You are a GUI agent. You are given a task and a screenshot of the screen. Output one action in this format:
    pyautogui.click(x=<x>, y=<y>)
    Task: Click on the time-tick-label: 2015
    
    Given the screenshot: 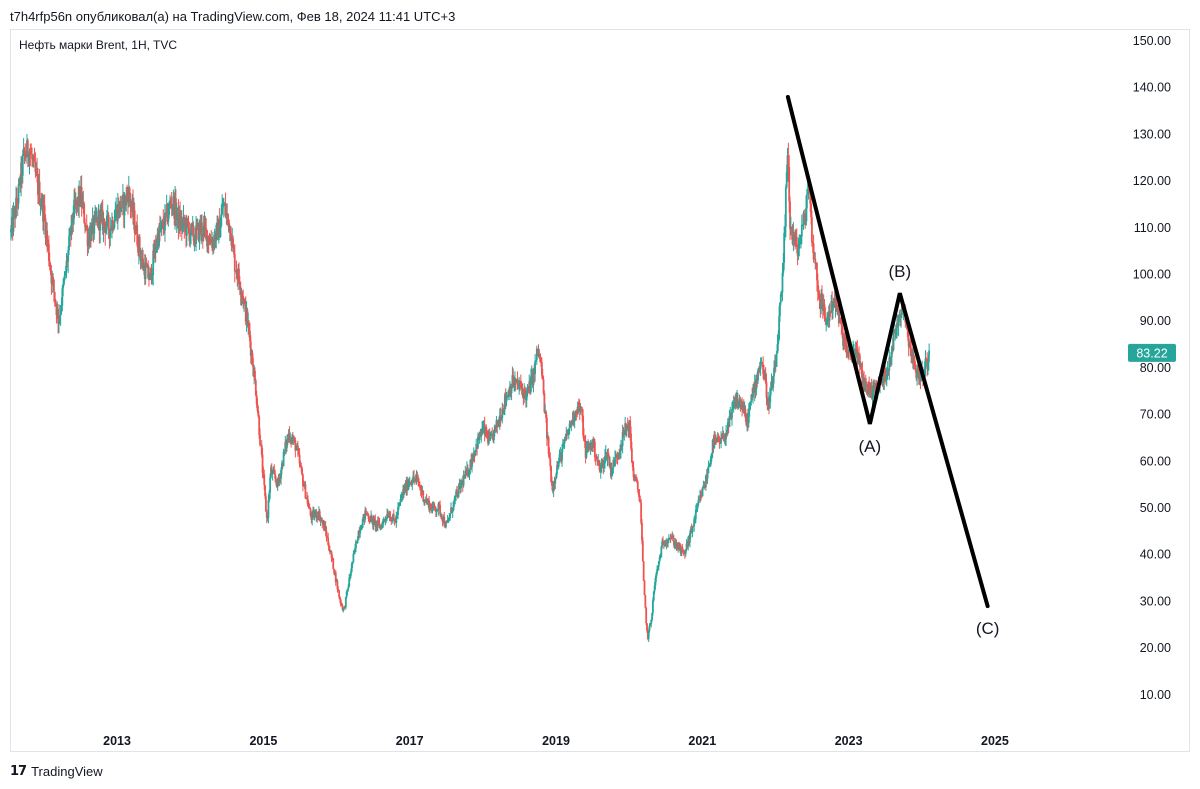 What is the action you would take?
    pyautogui.click(x=263, y=741)
    